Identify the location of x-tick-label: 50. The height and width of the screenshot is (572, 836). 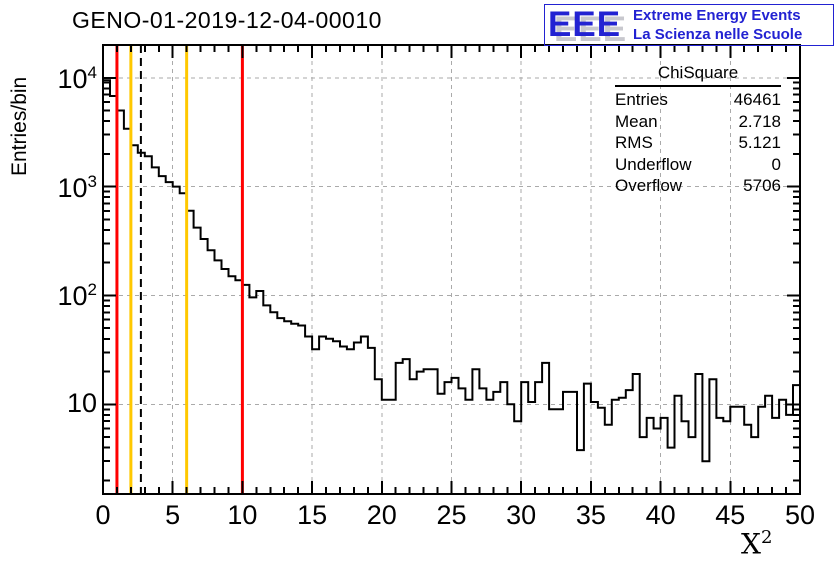
(800, 515).